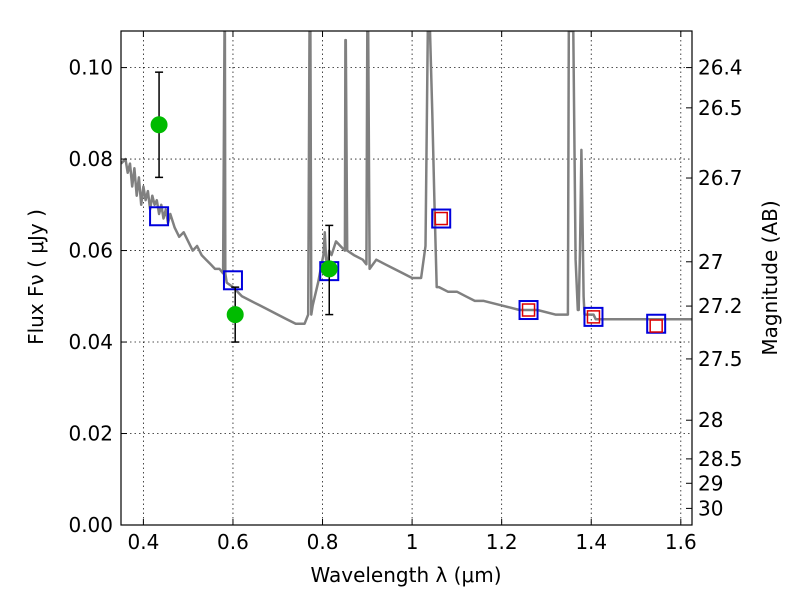 This screenshot has width=800, height=600. Describe the element at coordinates (90, 68) in the screenshot. I see `y-tick-label: 0.10` at that location.